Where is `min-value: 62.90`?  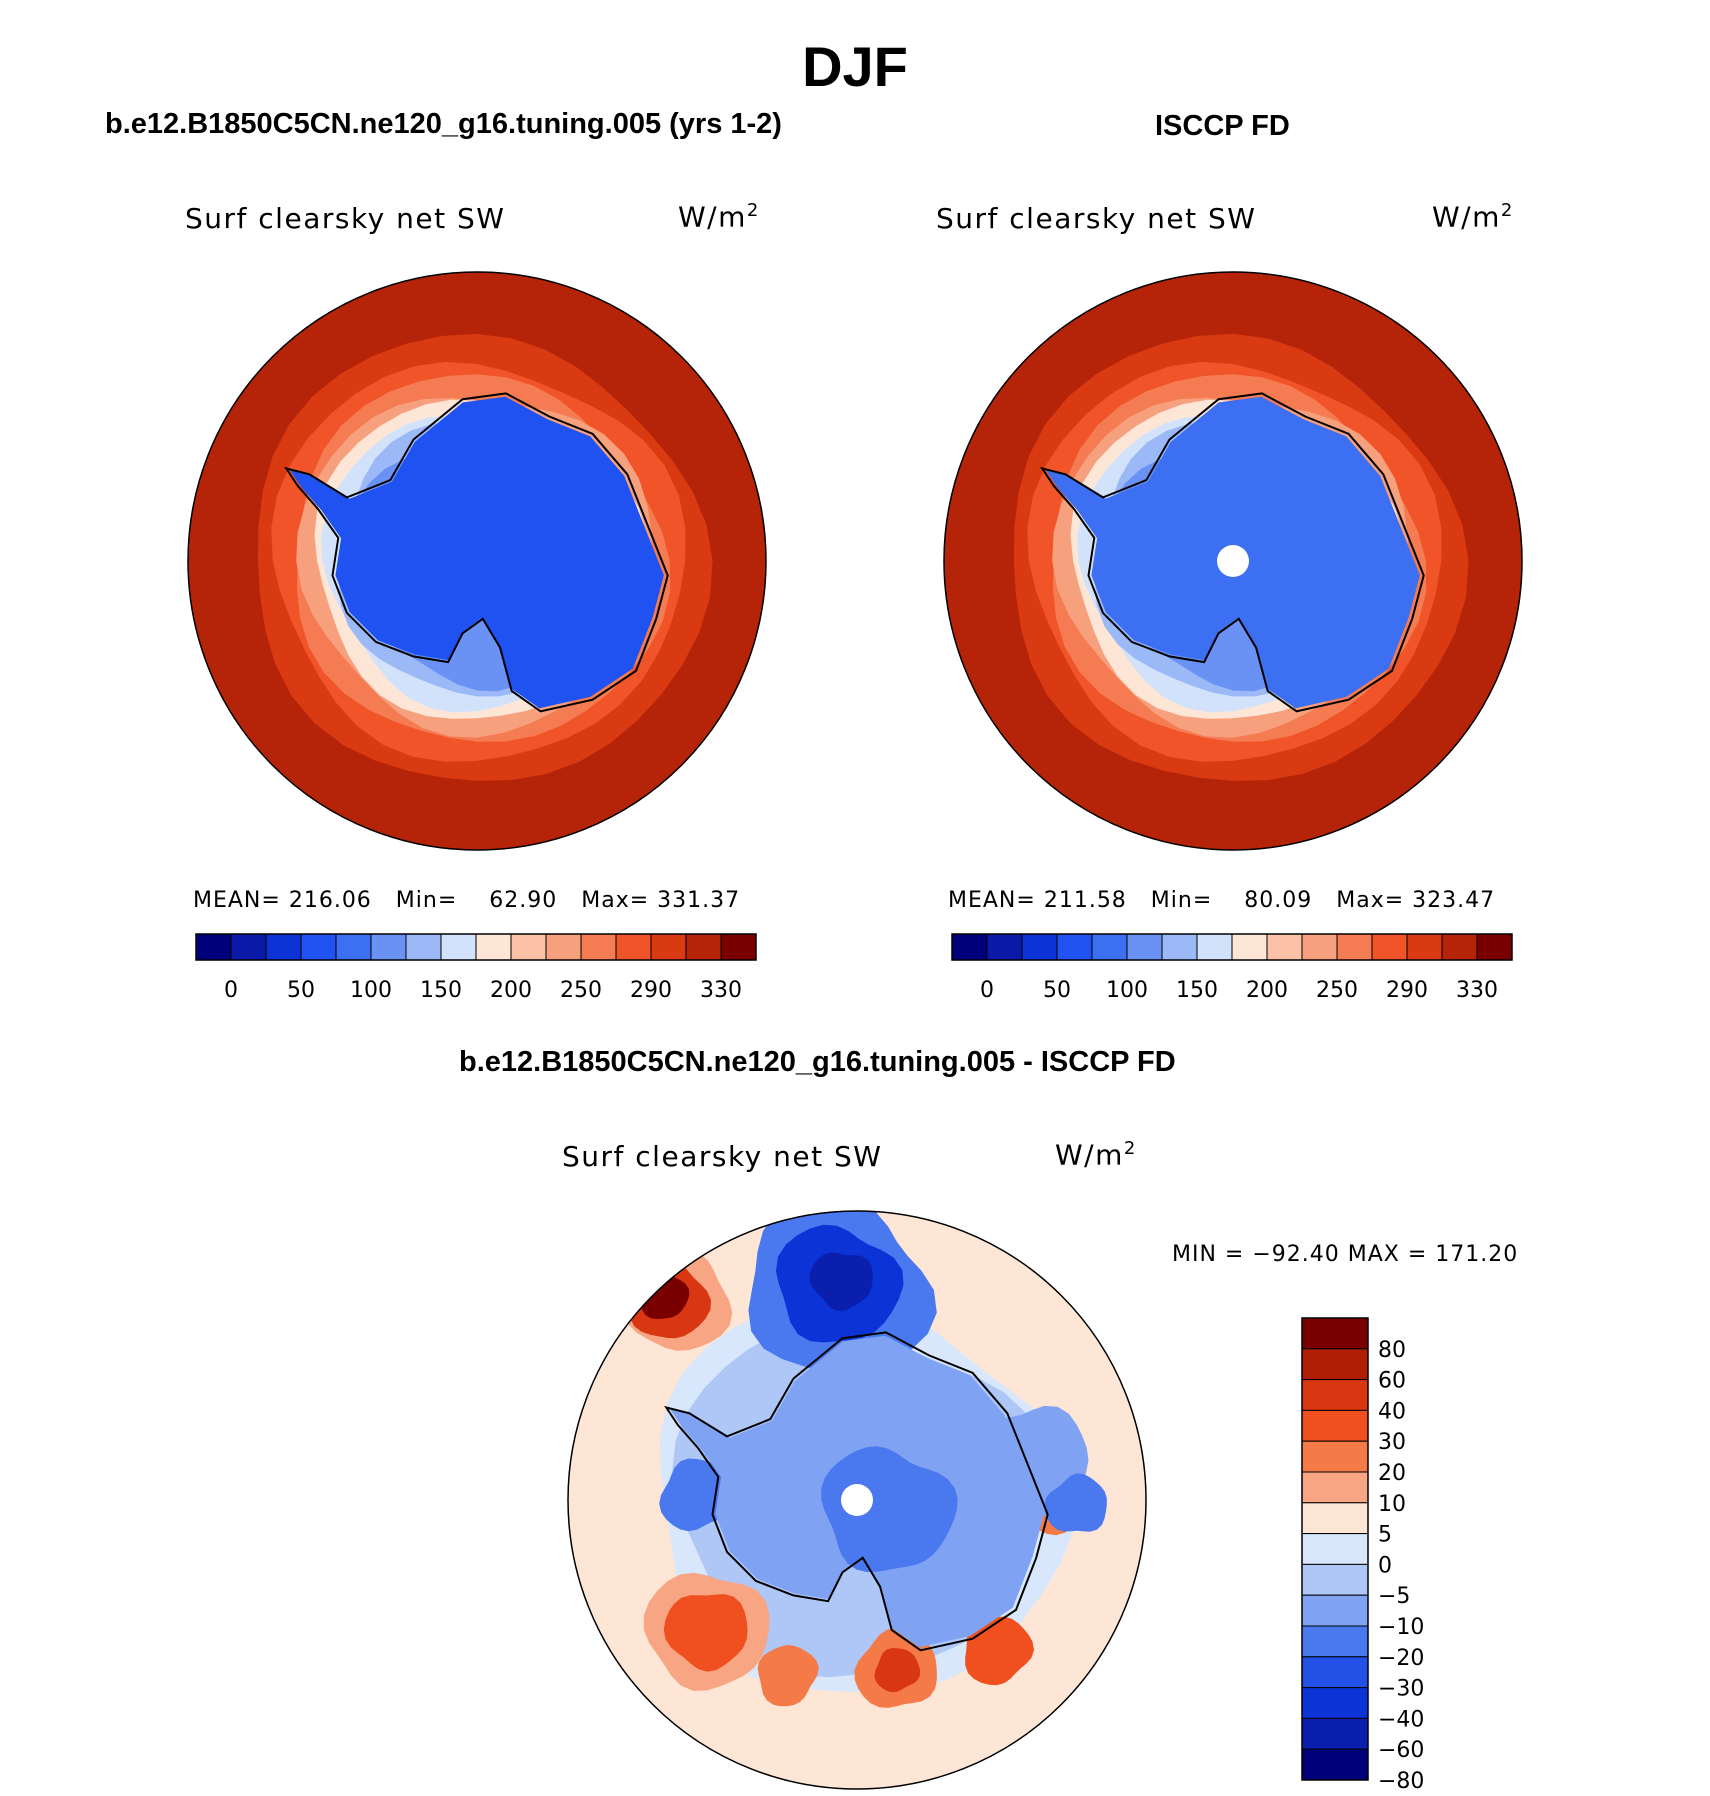
min-value: 62.90 is located at coordinates (523, 900).